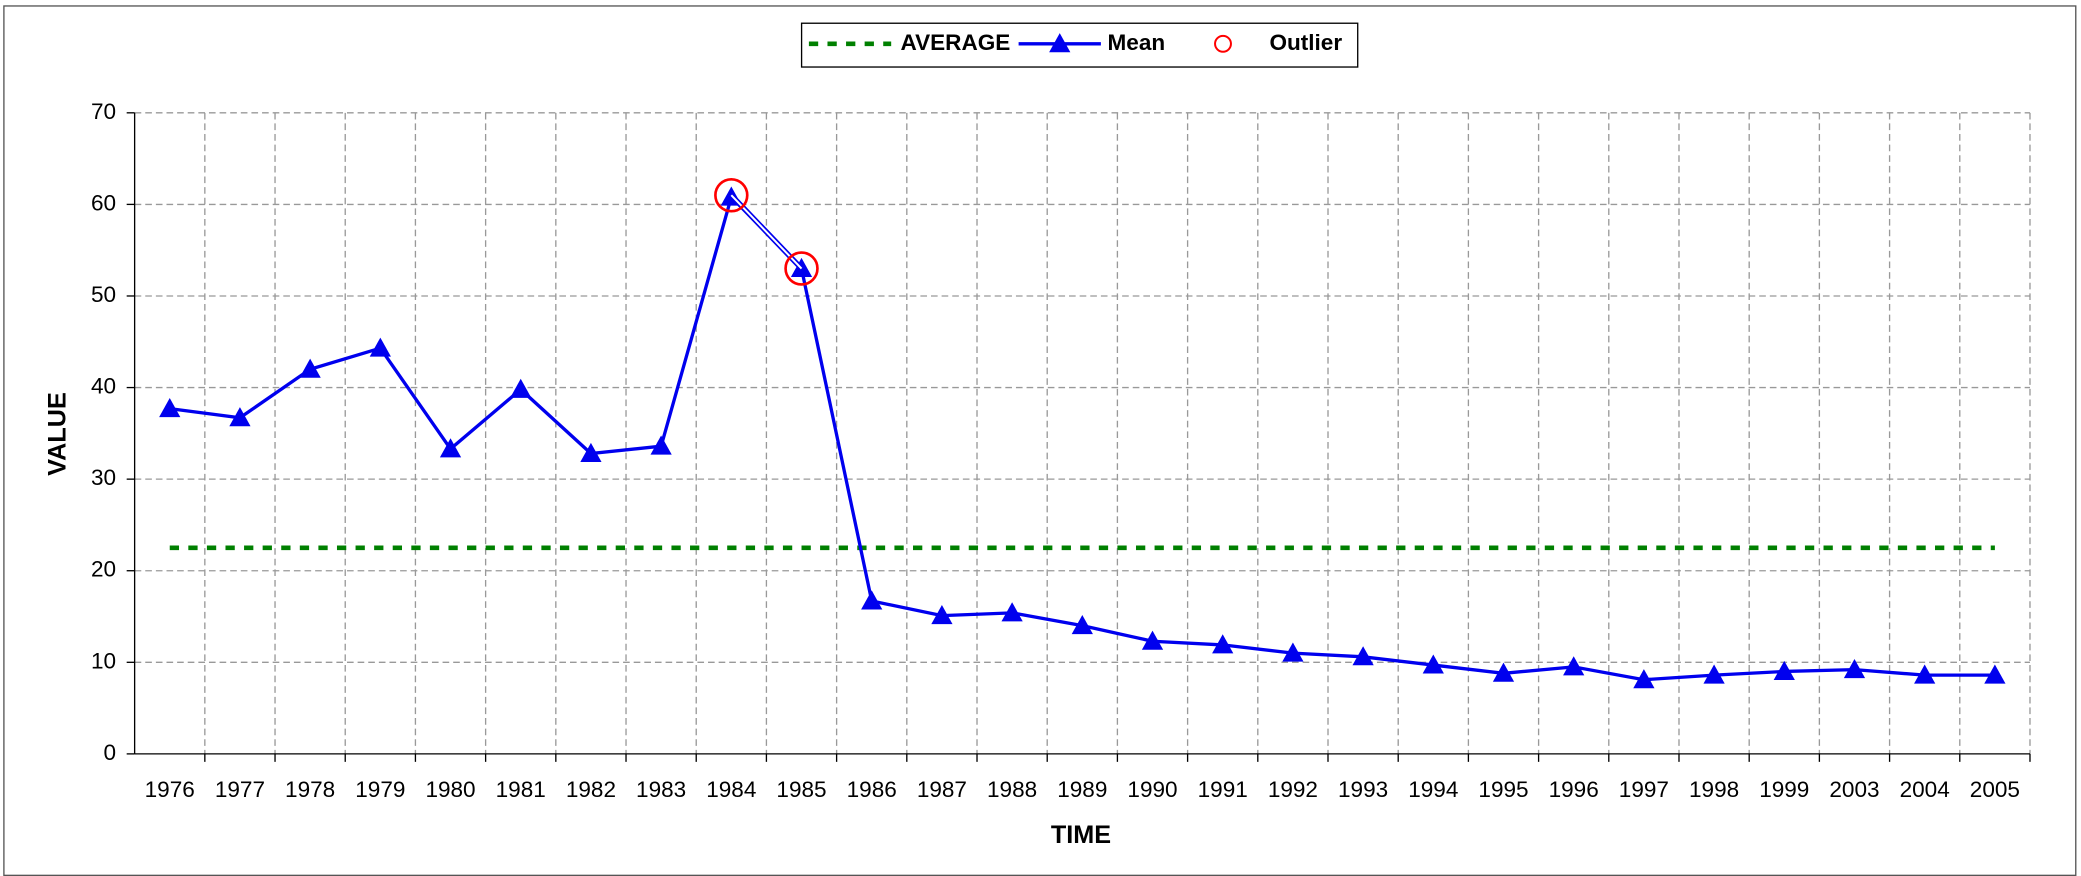 The height and width of the screenshot is (876, 2081). Describe the element at coordinates (1223, 789) in the screenshot. I see `x-tick-label: 1991` at that location.